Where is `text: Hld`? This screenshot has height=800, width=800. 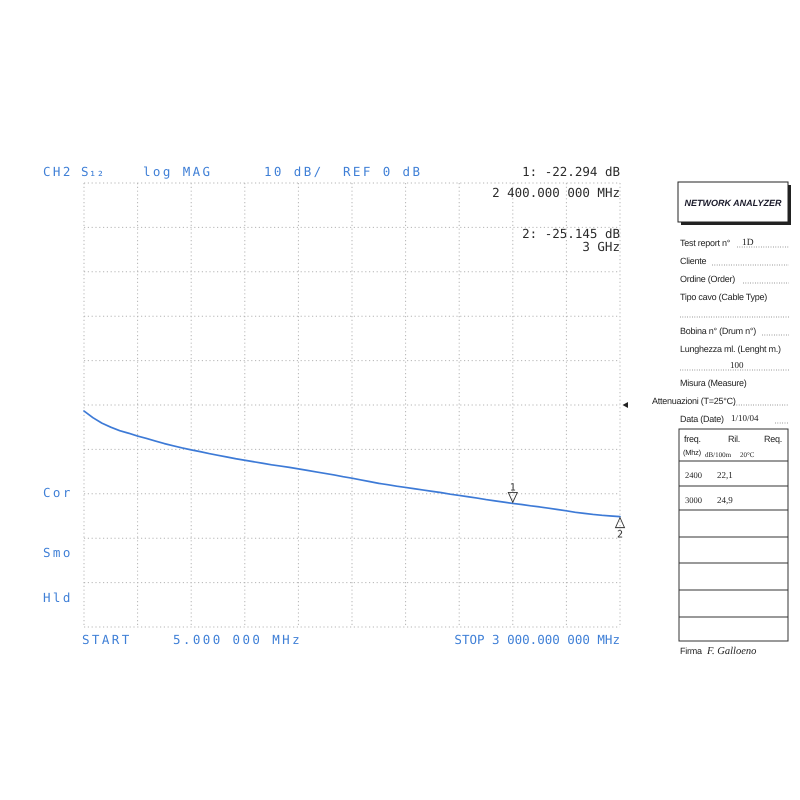 text: Hld is located at coordinates (58, 597).